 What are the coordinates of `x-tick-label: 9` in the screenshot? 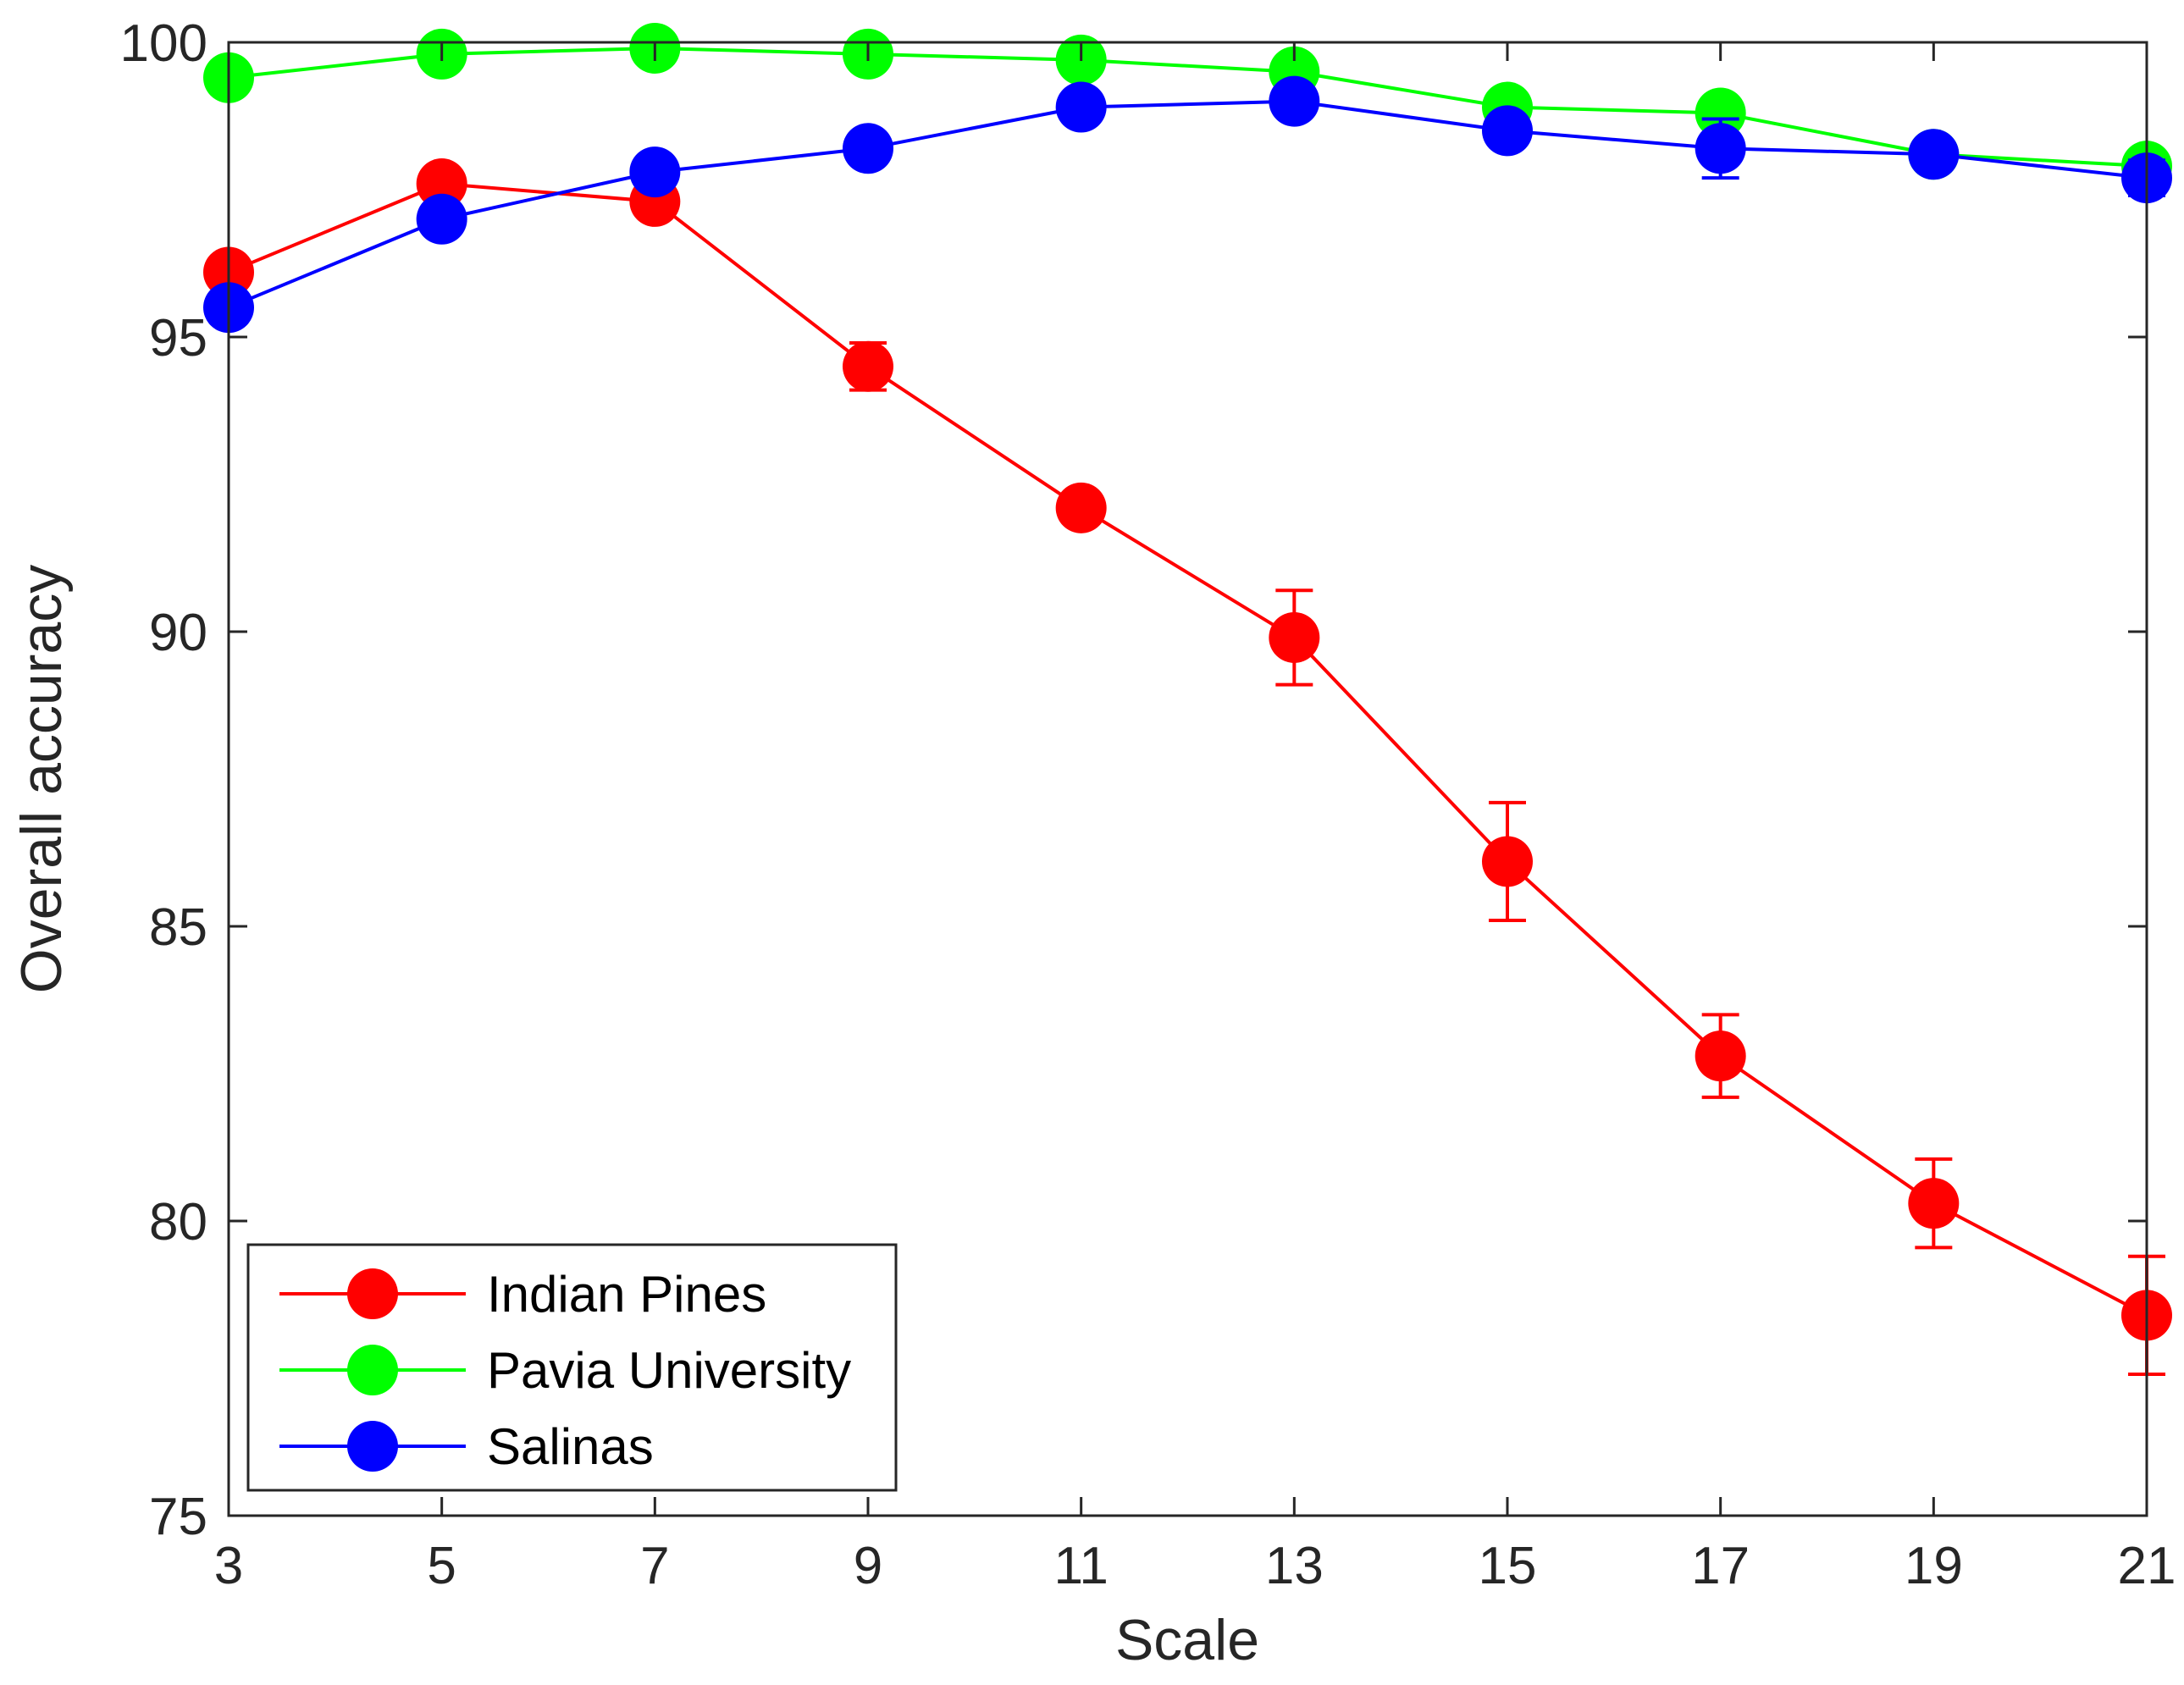 It's located at (868, 1566).